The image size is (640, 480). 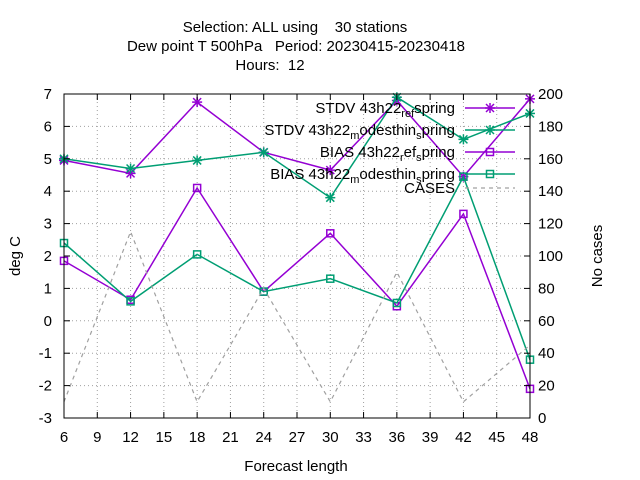 I want to click on y-tick-label: 1, so click(x=48, y=288).